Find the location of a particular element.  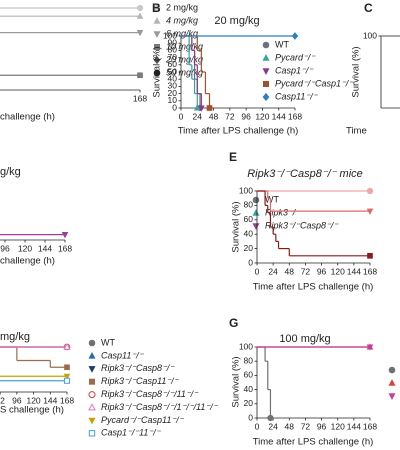

legend-label: 2 mg/kg is located at coordinates (182, 7).